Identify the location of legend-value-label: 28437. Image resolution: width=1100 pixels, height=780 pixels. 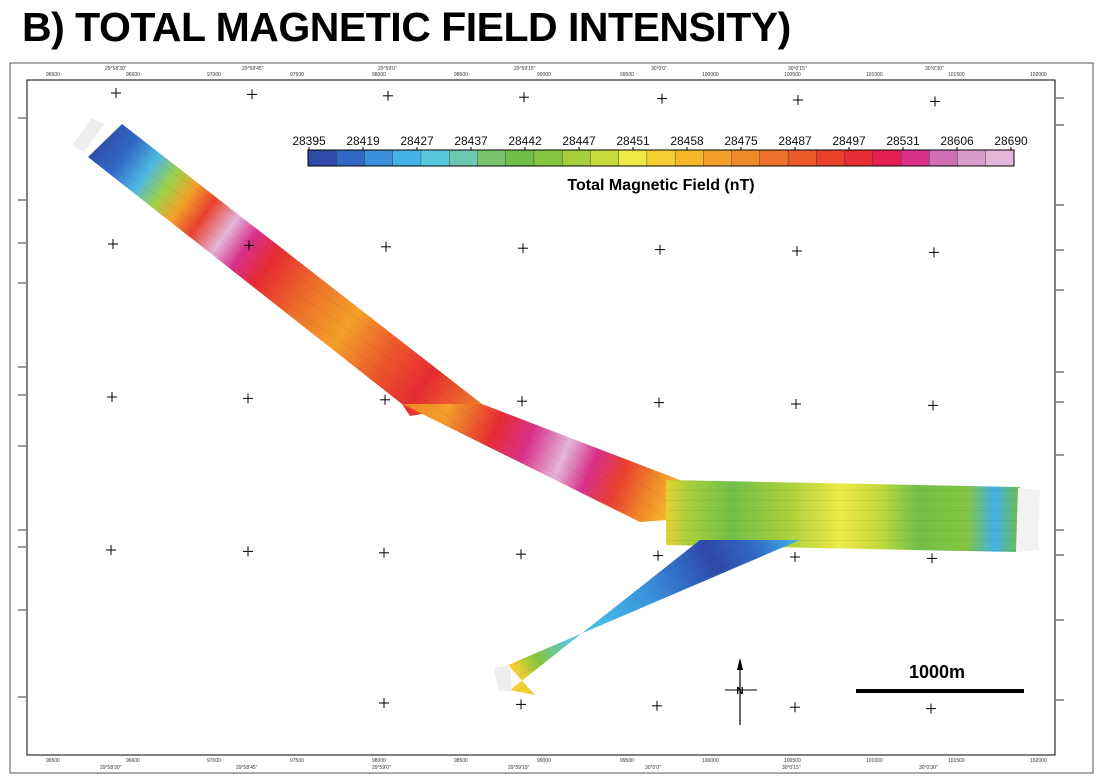
(471, 141).